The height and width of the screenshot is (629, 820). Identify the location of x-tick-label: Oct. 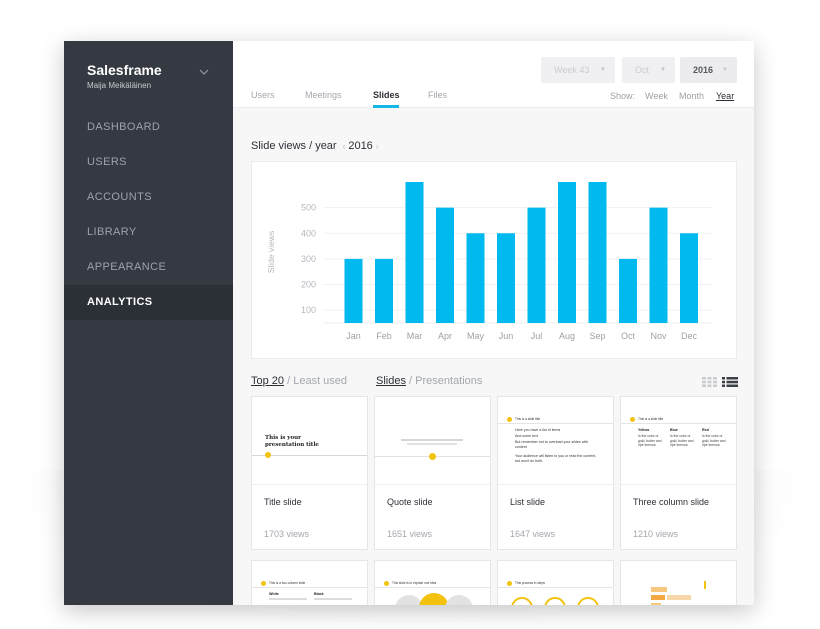
(628, 336).